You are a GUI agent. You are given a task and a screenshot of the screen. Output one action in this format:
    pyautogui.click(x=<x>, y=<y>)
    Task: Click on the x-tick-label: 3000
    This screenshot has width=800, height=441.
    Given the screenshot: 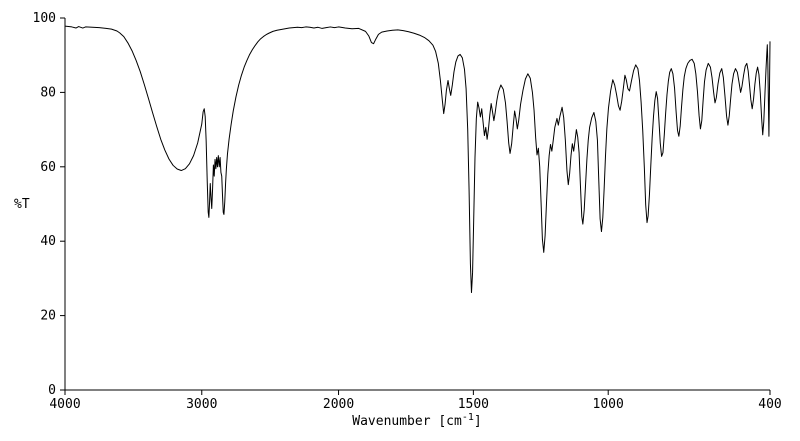 What is the action you would take?
    pyautogui.click(x=201, y=404)
    